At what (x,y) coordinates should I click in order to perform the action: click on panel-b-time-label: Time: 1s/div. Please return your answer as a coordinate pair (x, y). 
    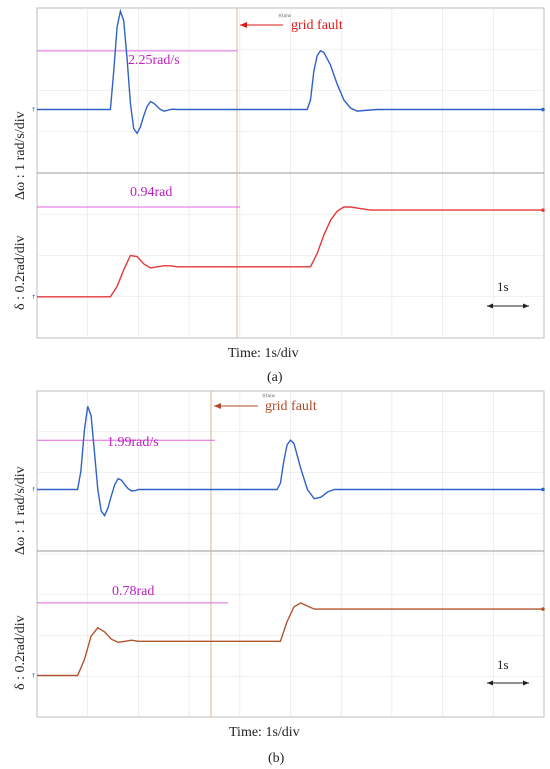
    Looking at the image, I should click on (264, 732).